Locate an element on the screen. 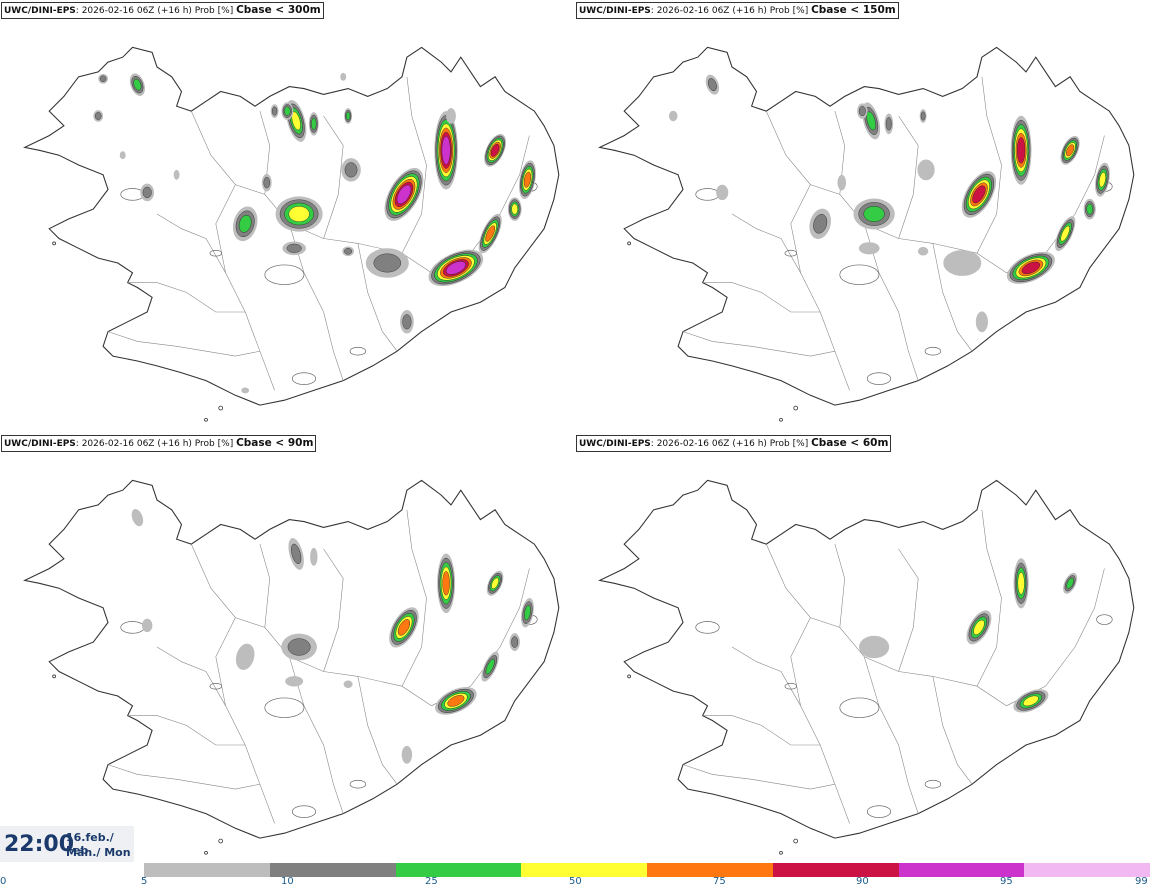 The image size is (1150, 891). colorbar-tick-label: 25 is located at coordinates (431, 881).